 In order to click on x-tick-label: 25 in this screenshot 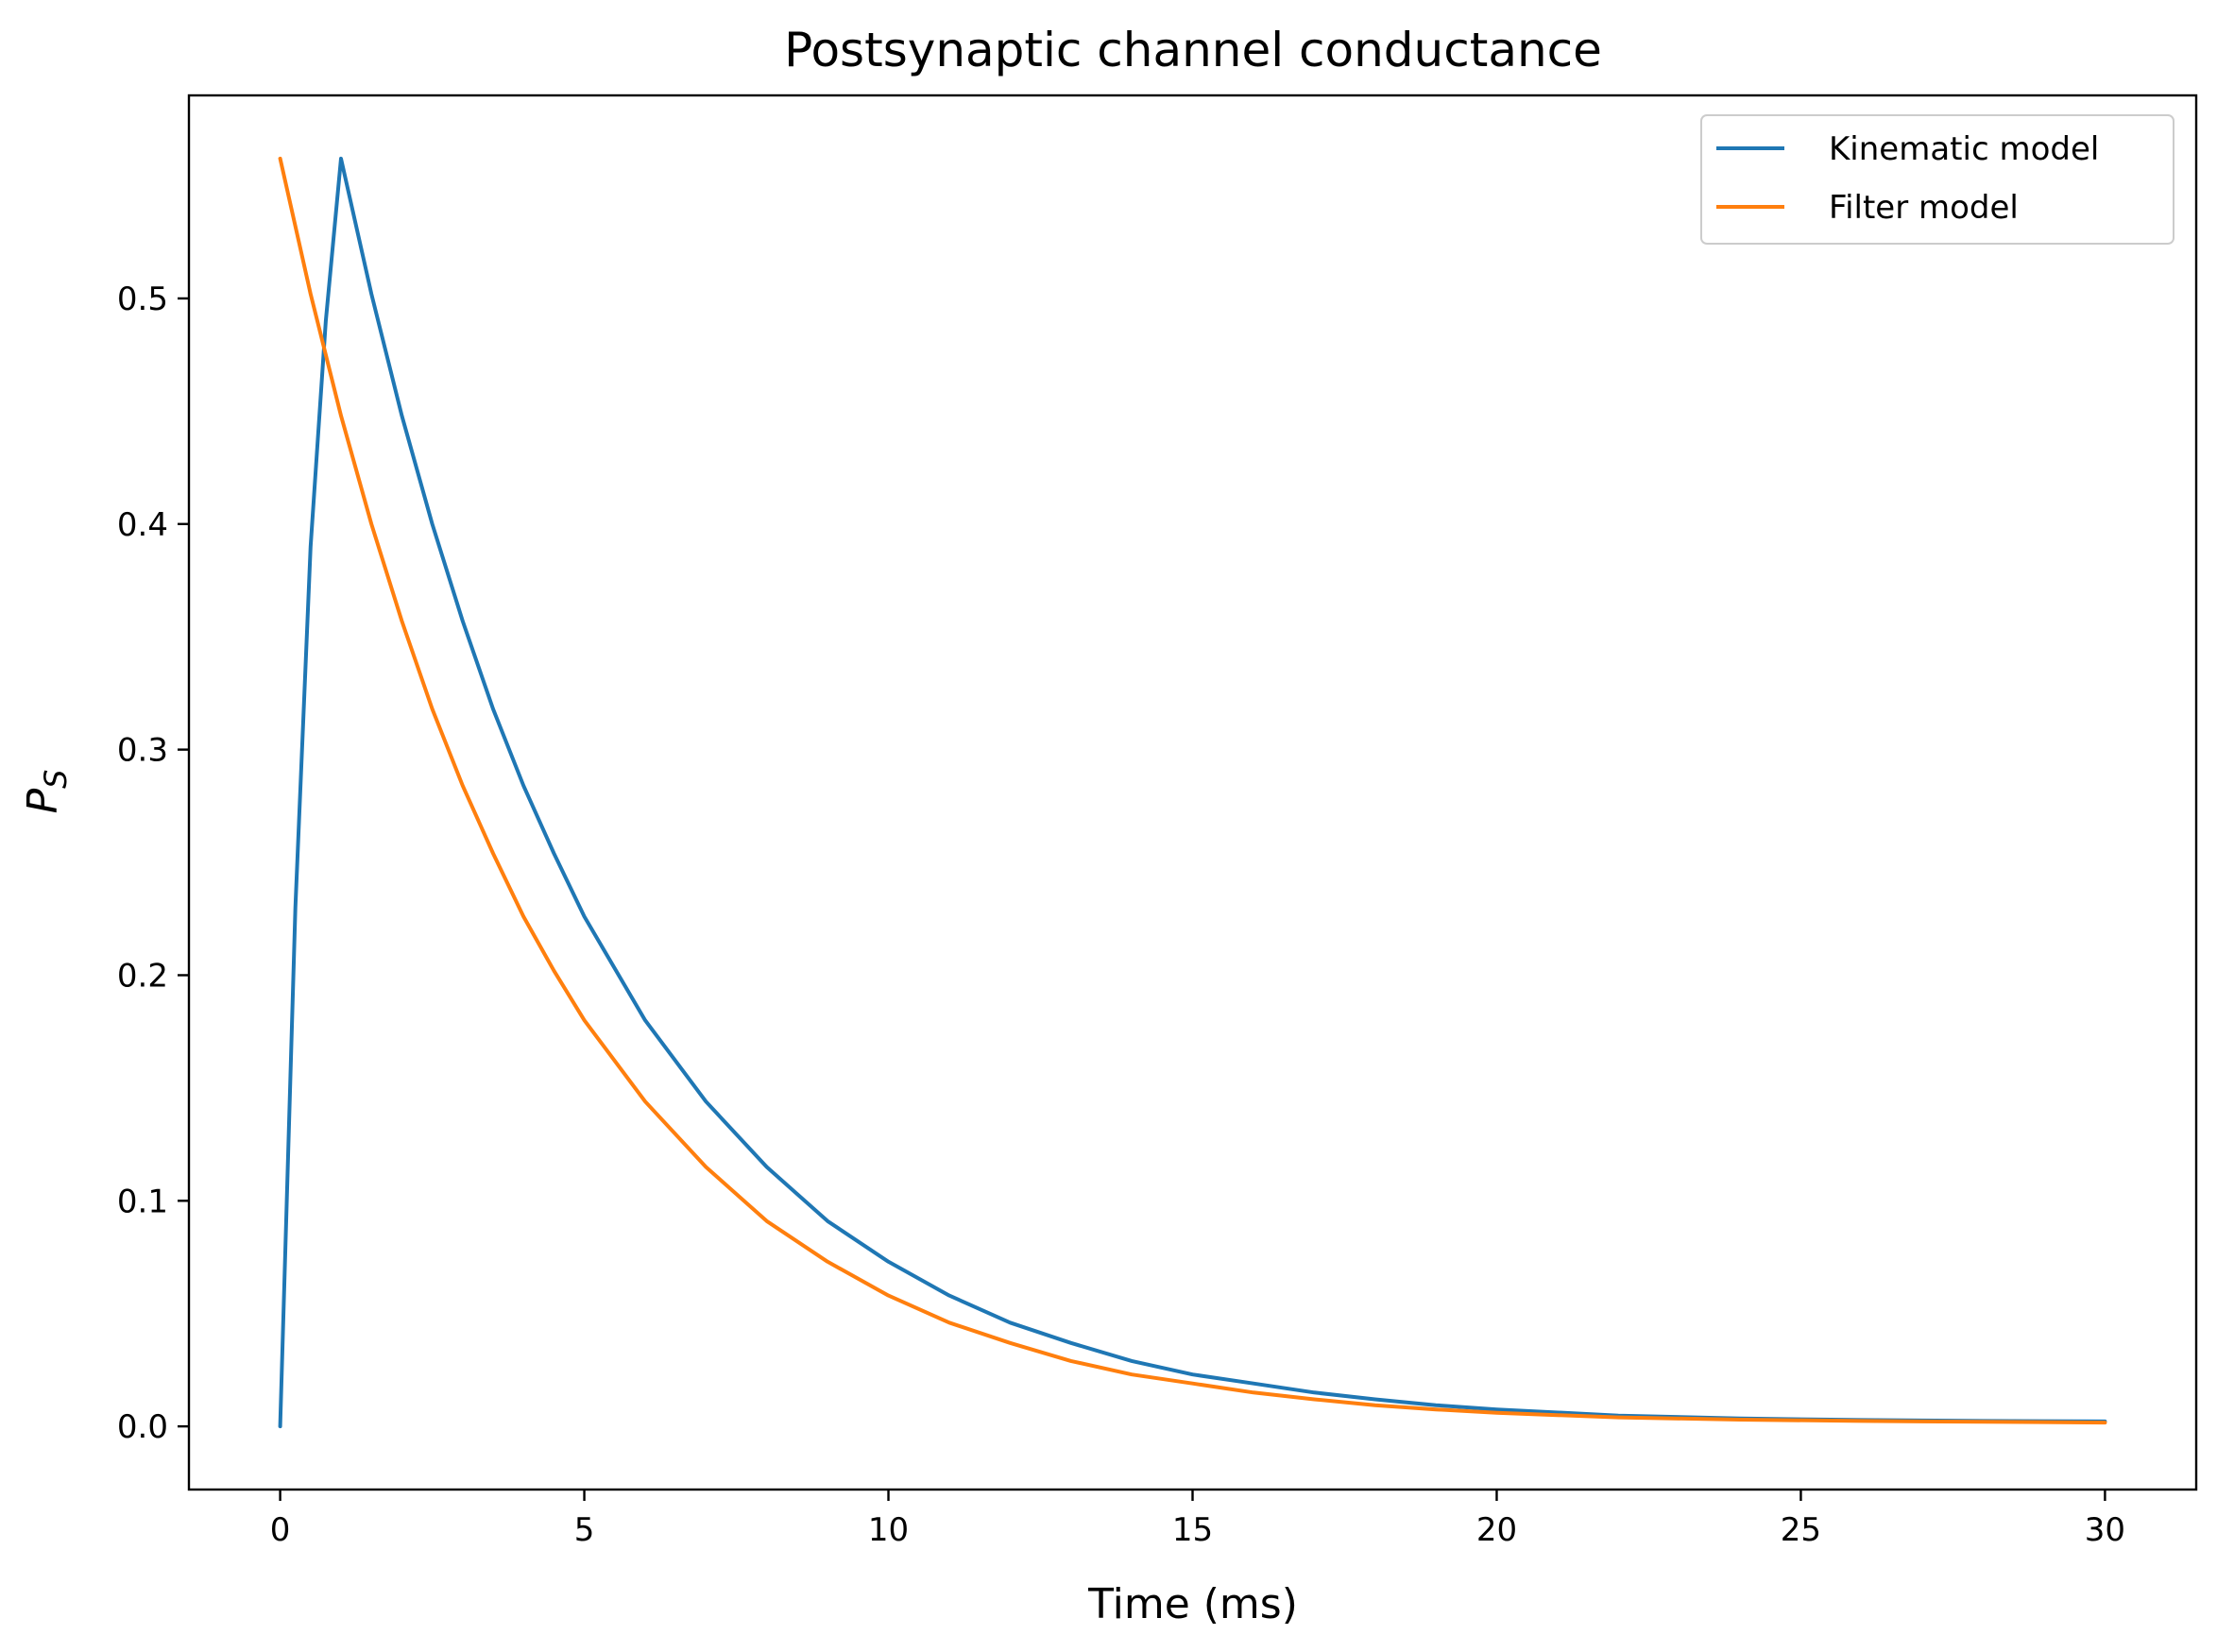, I will do `click(1801, 1530)`.